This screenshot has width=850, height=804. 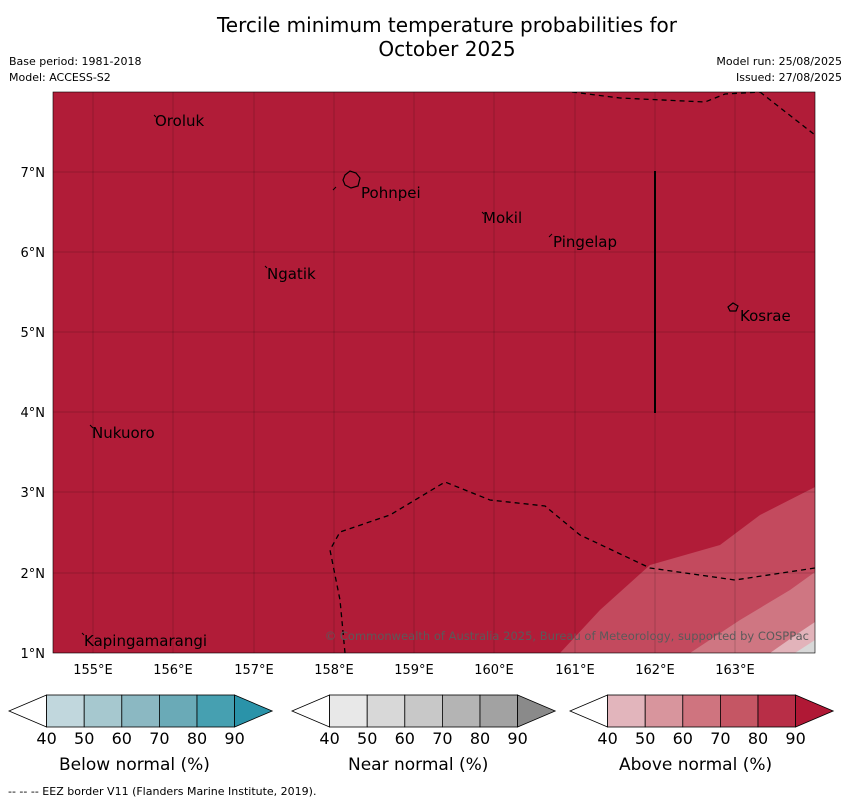 What do you see at coordinates (93, 670) in the screenshot?
I see `lon-tick-label: 155°E` at bounding box center [93, 670].